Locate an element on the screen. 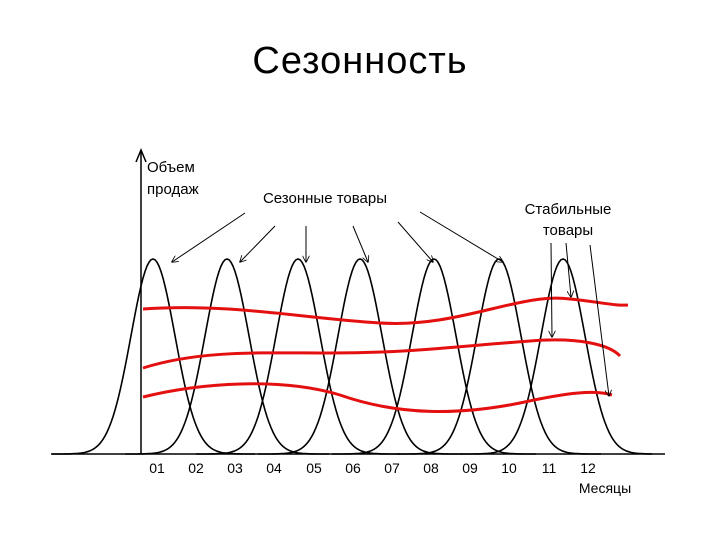  x-tick-label: 10 is located at coordinates (509, 468).